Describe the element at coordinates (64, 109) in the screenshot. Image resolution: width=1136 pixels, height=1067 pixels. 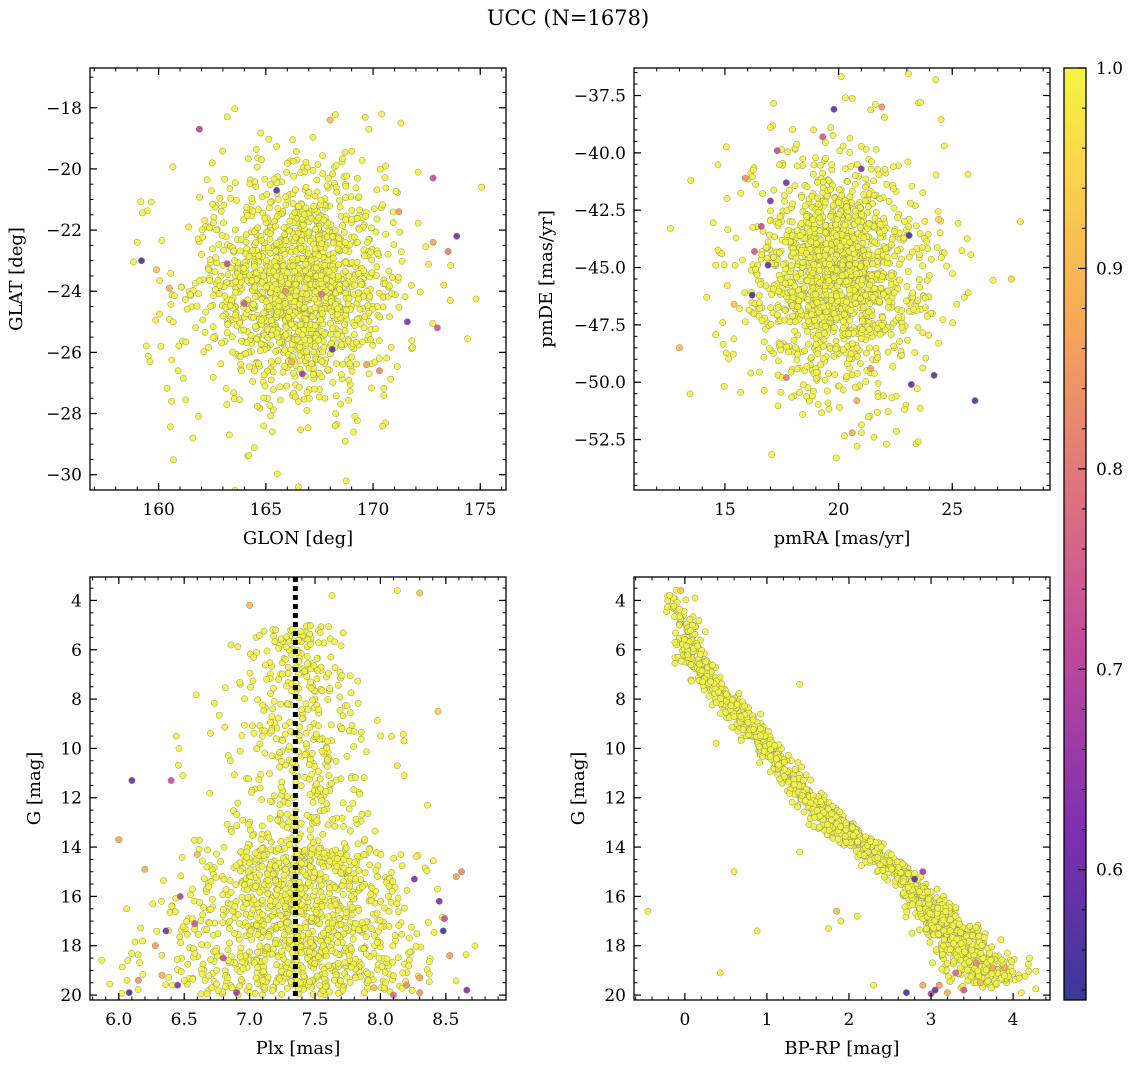
I see `y-tick-label: −18` at that location.